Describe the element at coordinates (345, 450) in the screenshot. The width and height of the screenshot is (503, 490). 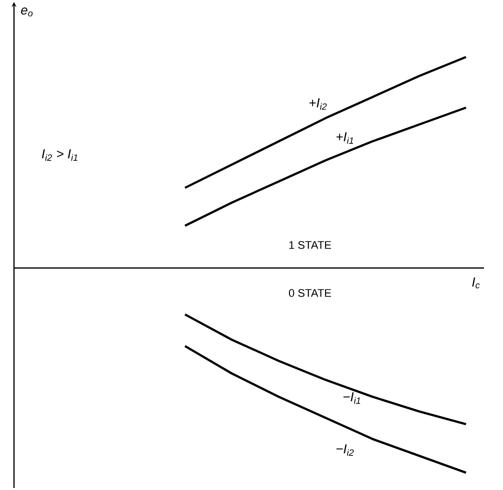
I see `series-label: −I$_{i2}$` at that location.